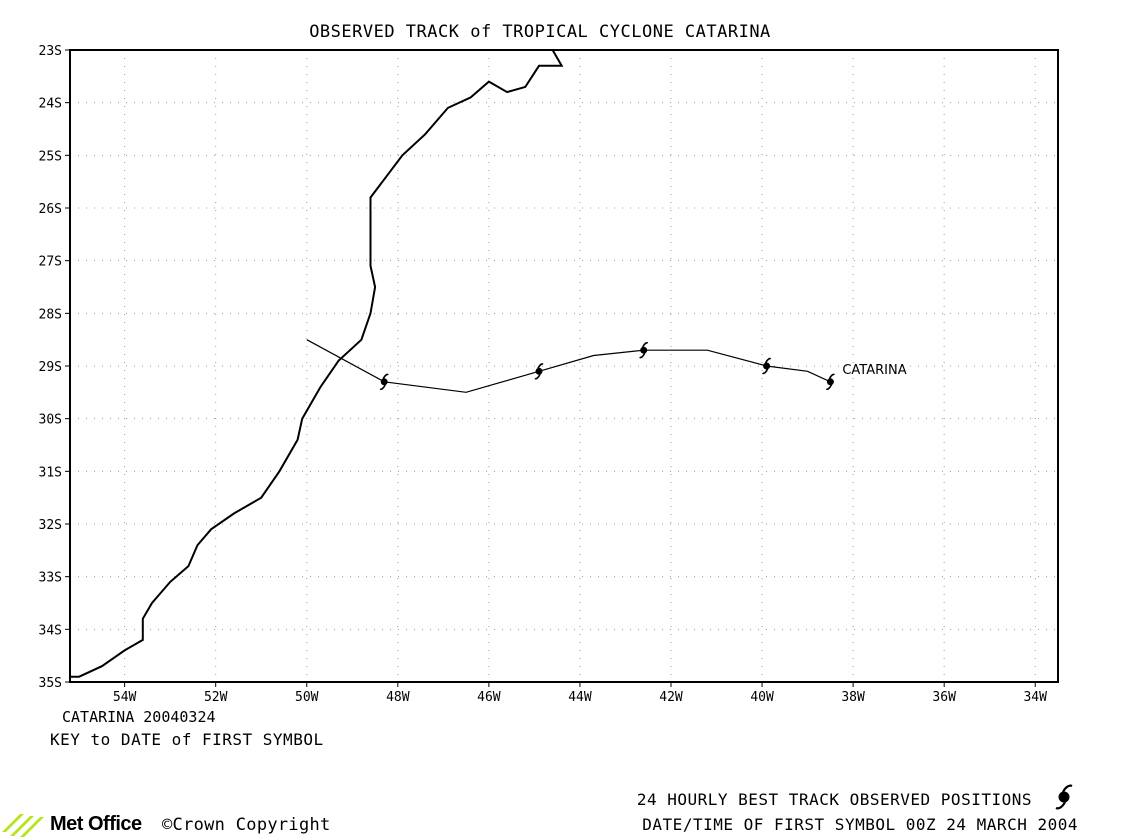 The width and height of the screenshot is (1130, 840). I want to click on met-office-logo: Met Office, so click(71, 824).